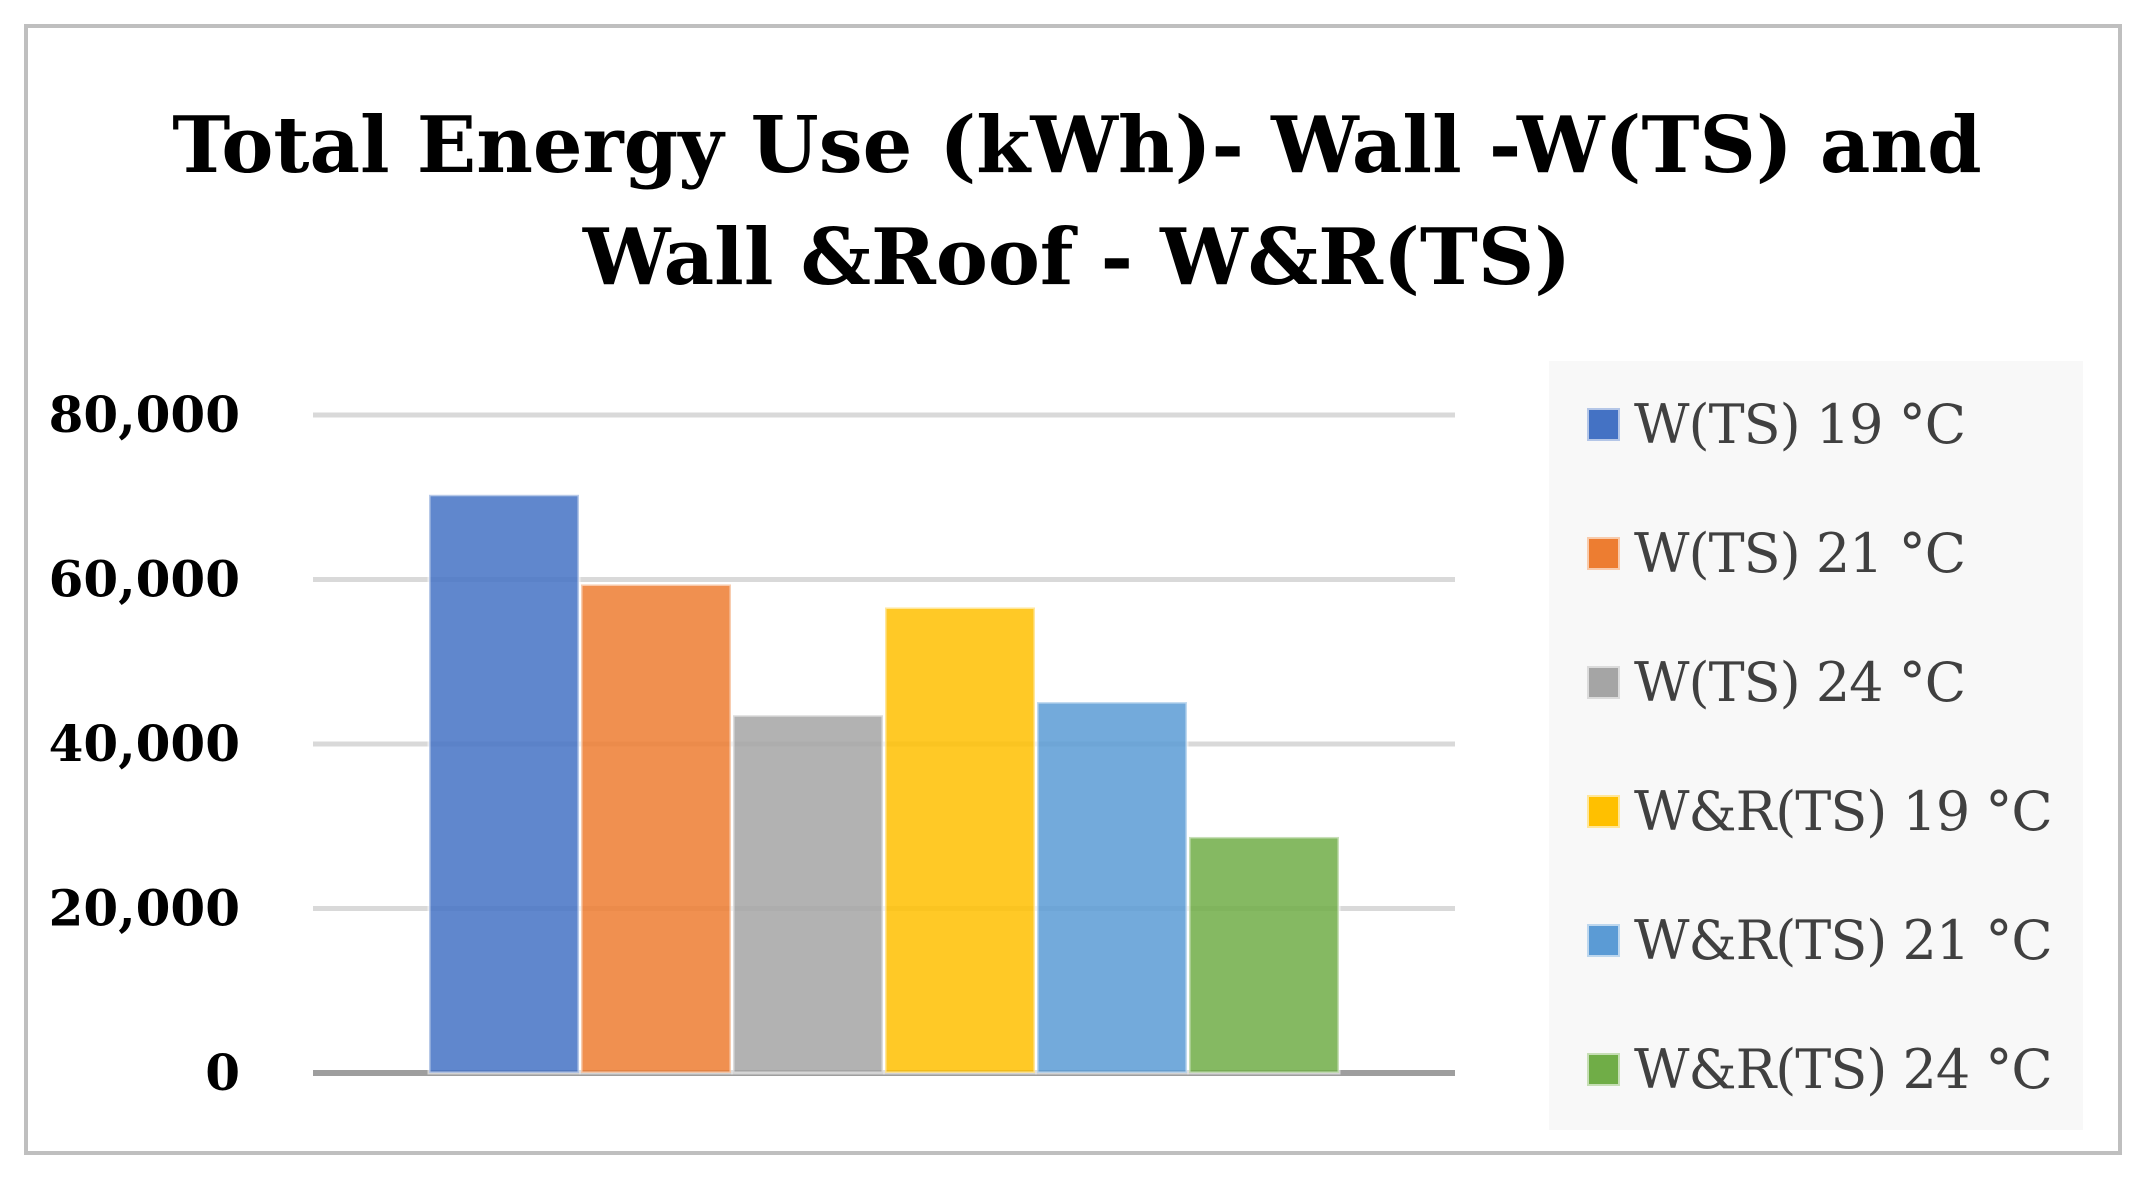 The image size is (2154, 1183). What do you see at coordinates (144, 579) in the screenshot?
I see `y-tick-label-3: 60,000` at bounding box center [144, 579].